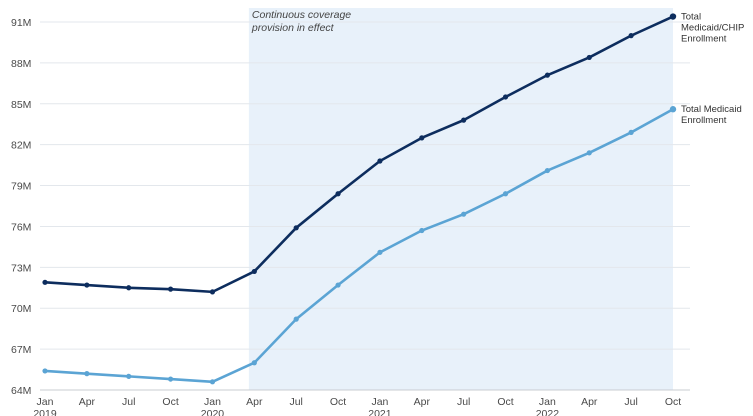  I want to click on x-tick-year-label: 2019, so click(45, 412).